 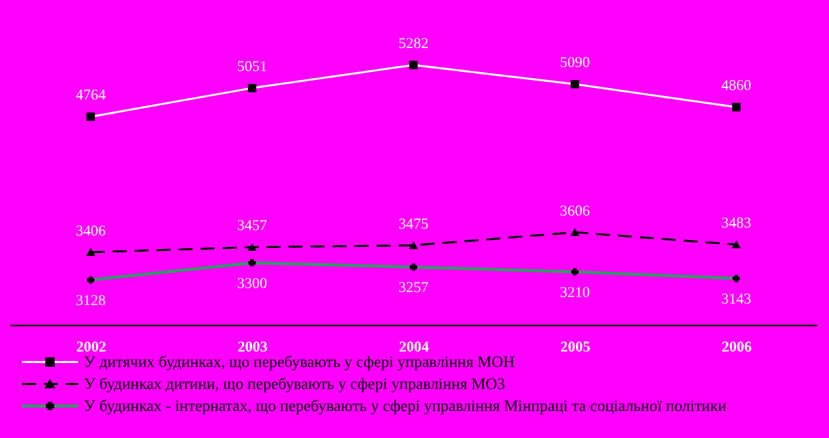 I want to click on data-label: 3406, so click(x=91, y=231).